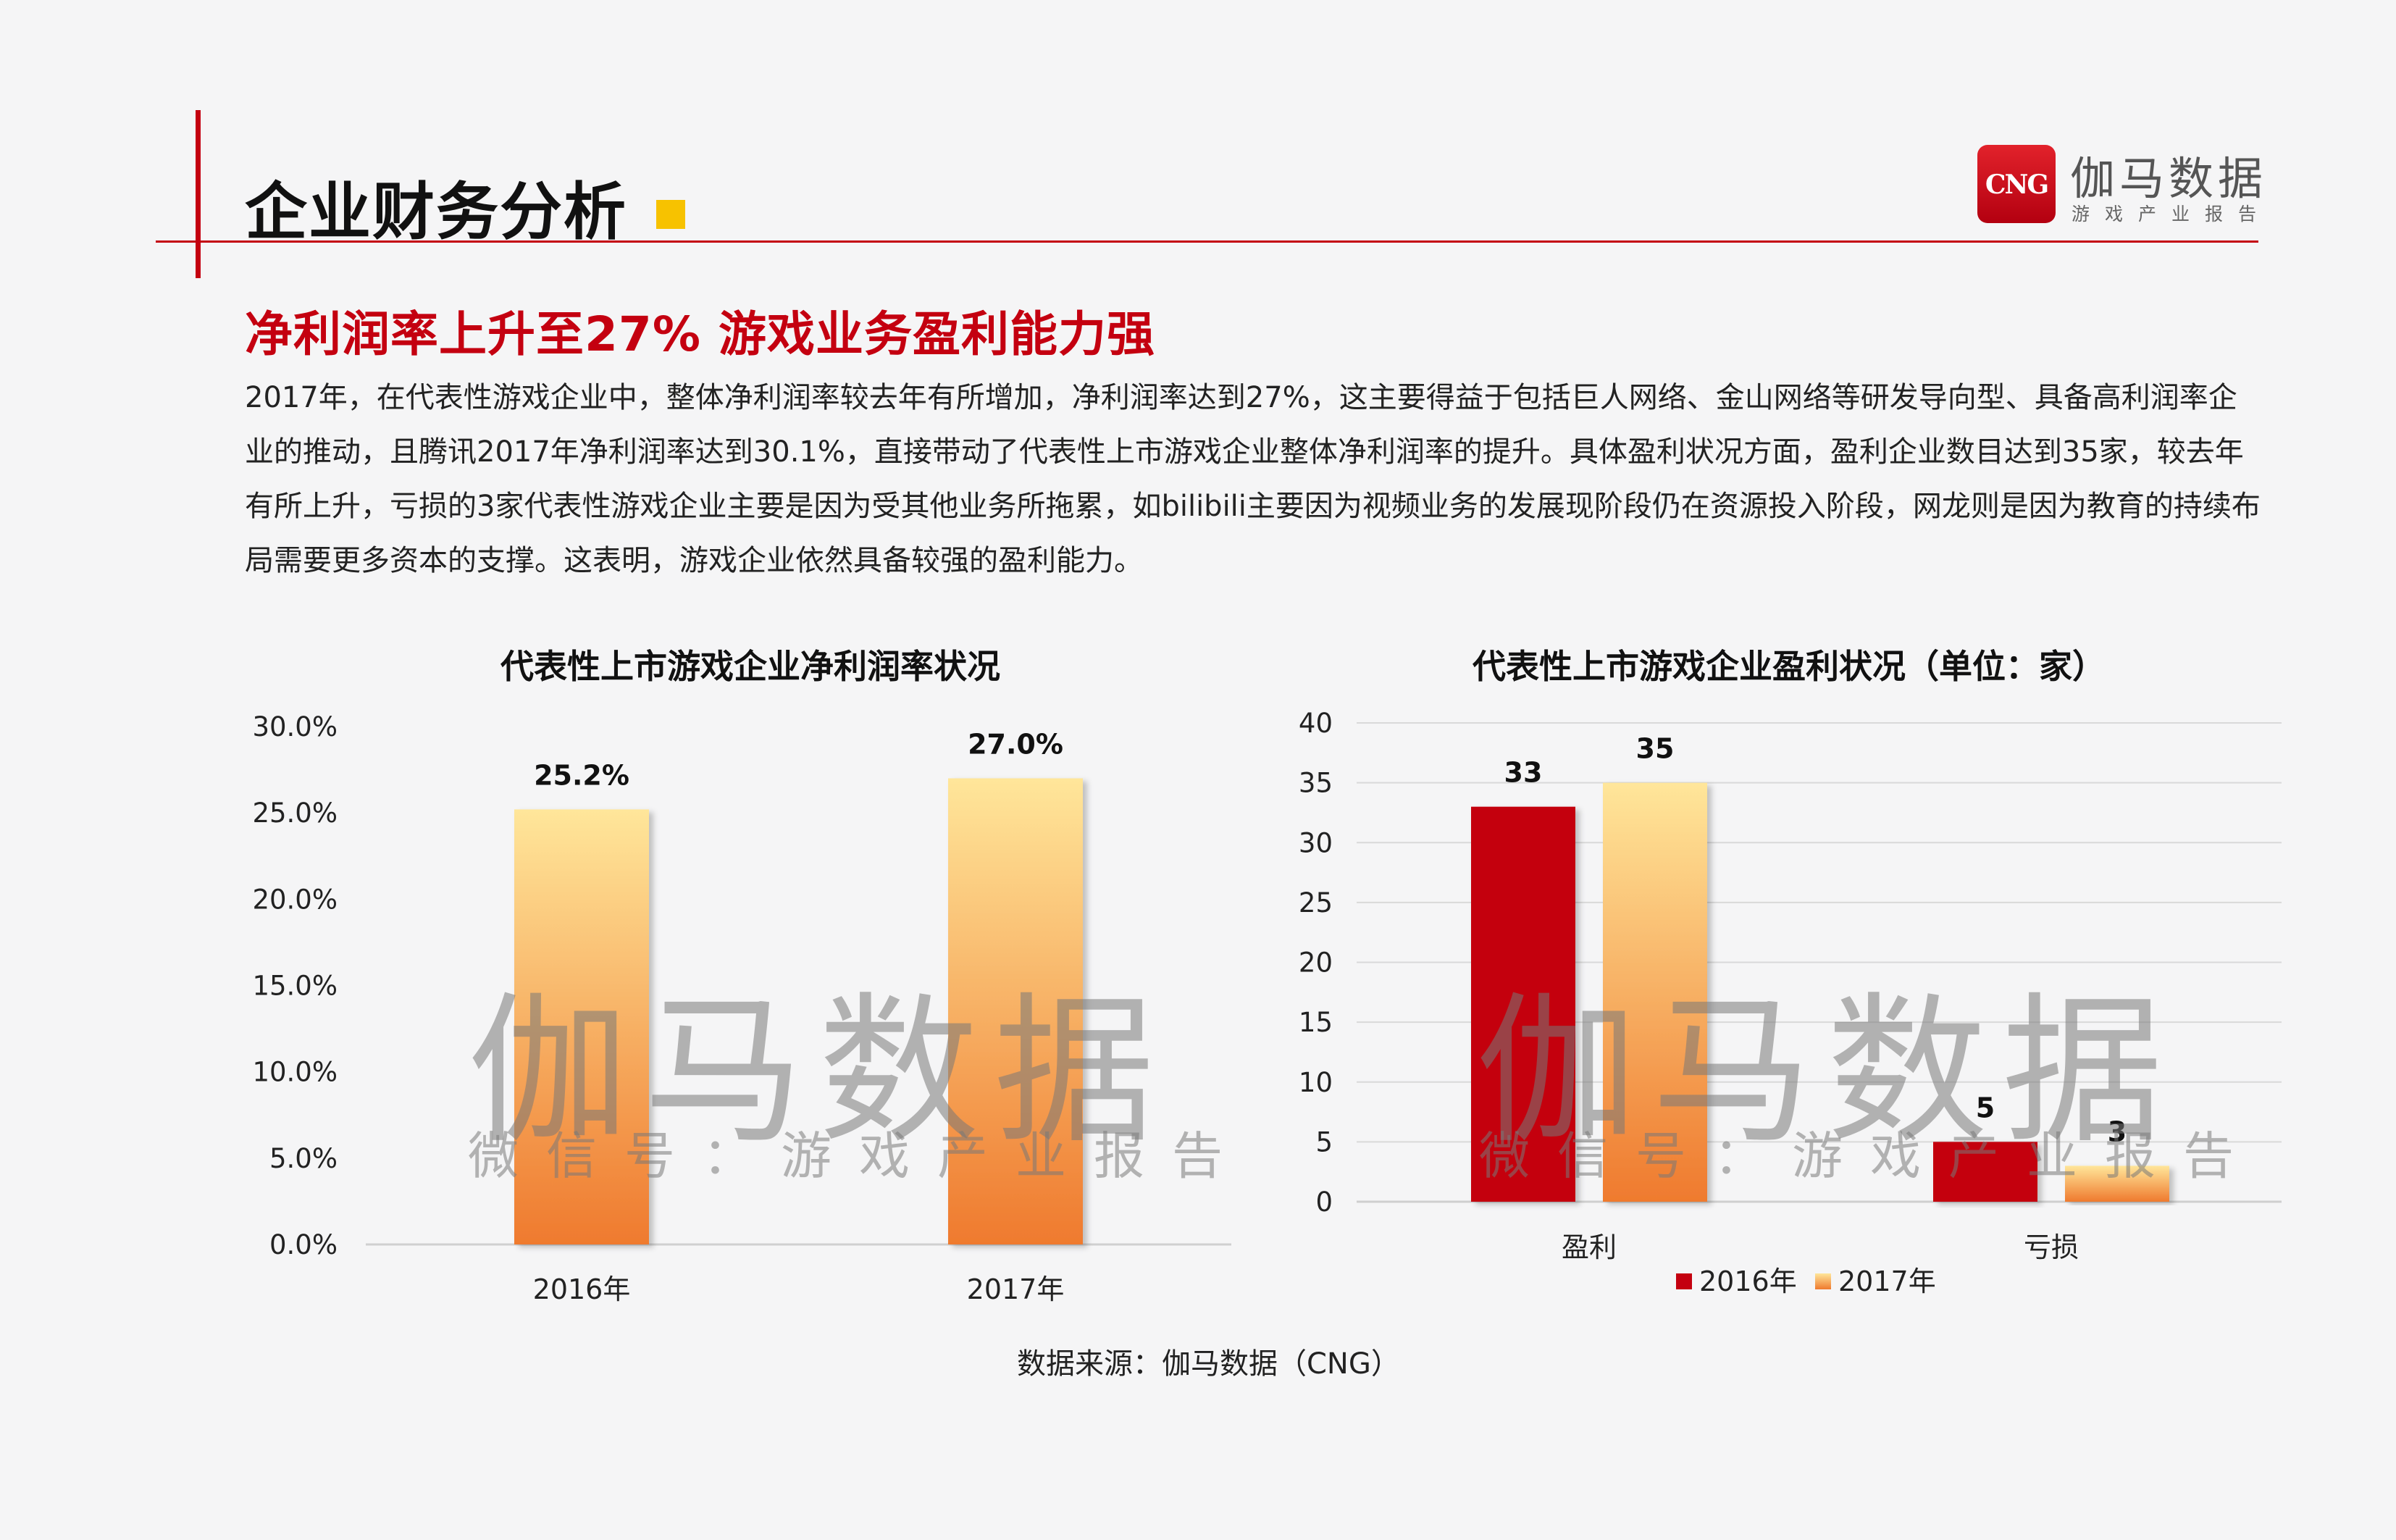  What do you see at coordinates (303, 1158) in the screenshot?
I see `y-tick-label: 5.0%` at bounding box center [303, 1158].